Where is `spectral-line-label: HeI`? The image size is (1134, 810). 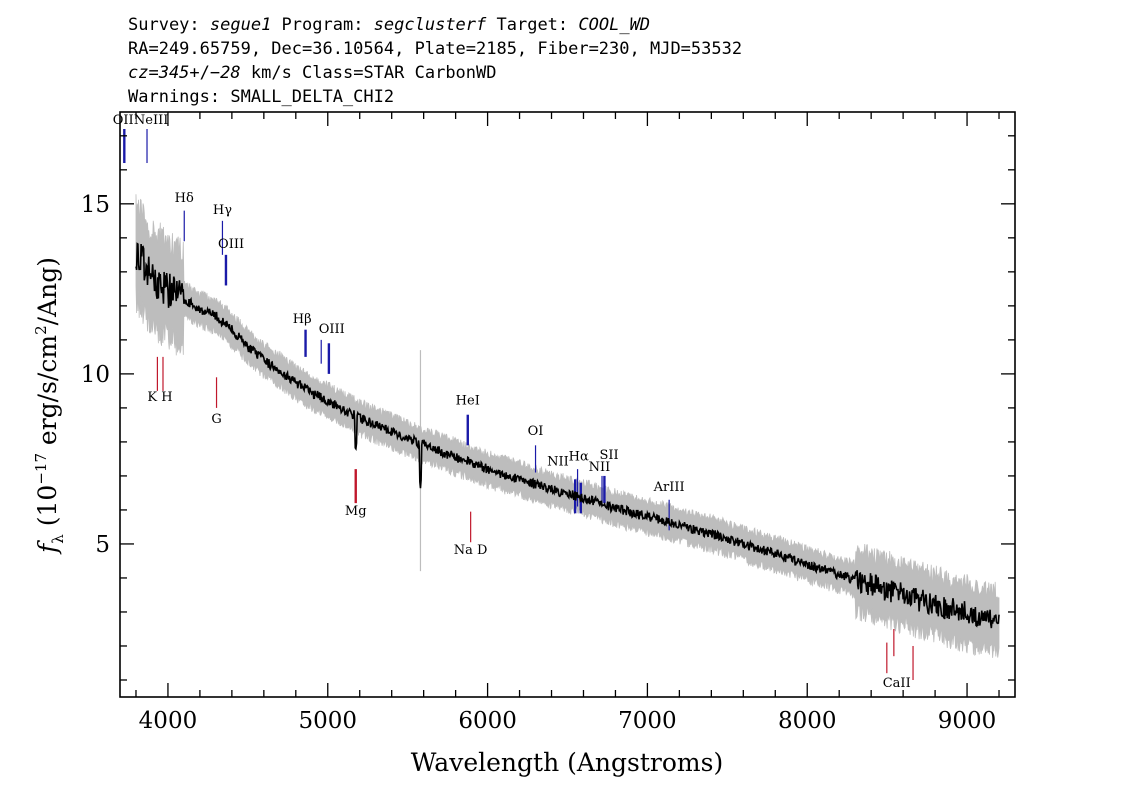 spectral-line-label: HeI is located at coordinates (468, 401).